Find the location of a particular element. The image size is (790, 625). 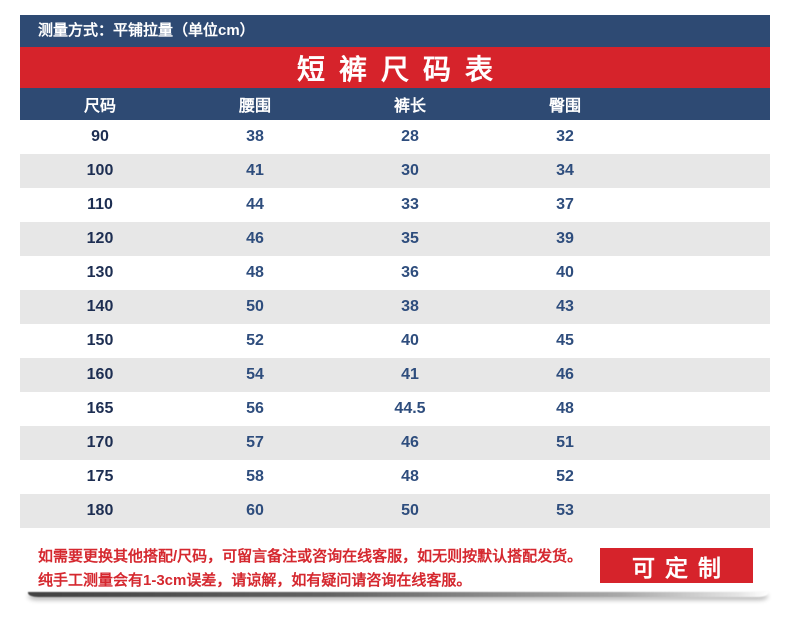

cell-size: 170 is located at coordinates (100, 442).